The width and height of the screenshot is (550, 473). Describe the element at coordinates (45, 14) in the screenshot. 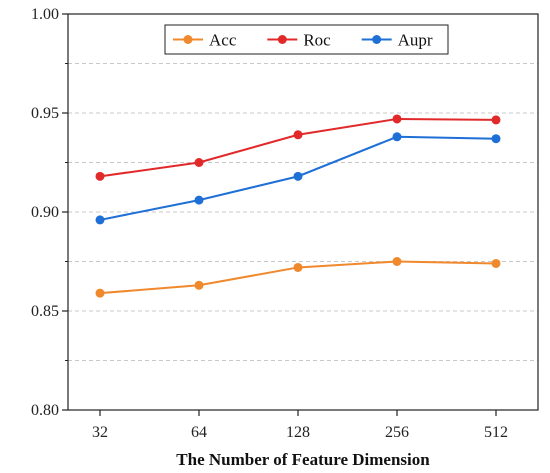

I see `y-tick-label: 1.00` at that location.